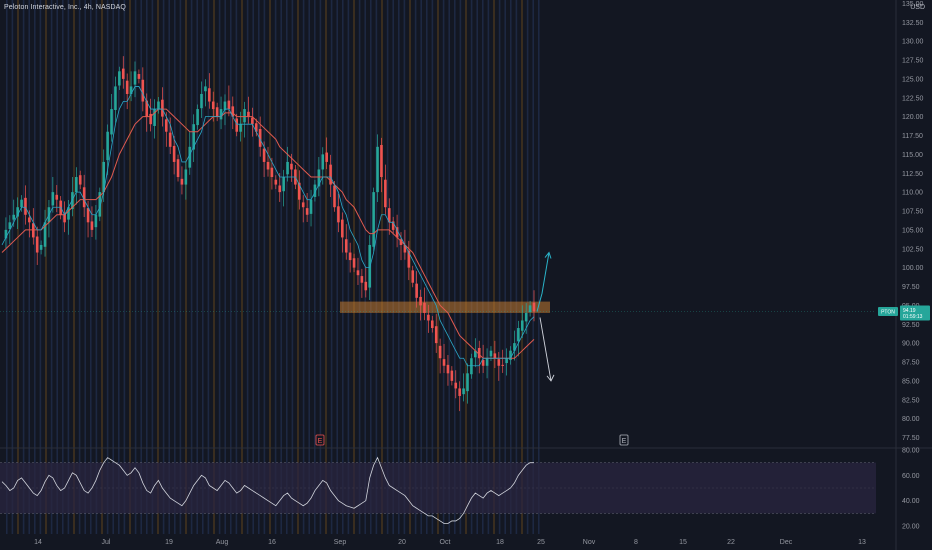 Image resolution: width=932 pixels, height=550 pixels. What do you see at coordinates (402, 542) in the screenshot?
I see `date-tick-label: 20` at bounding box center [402, 542].